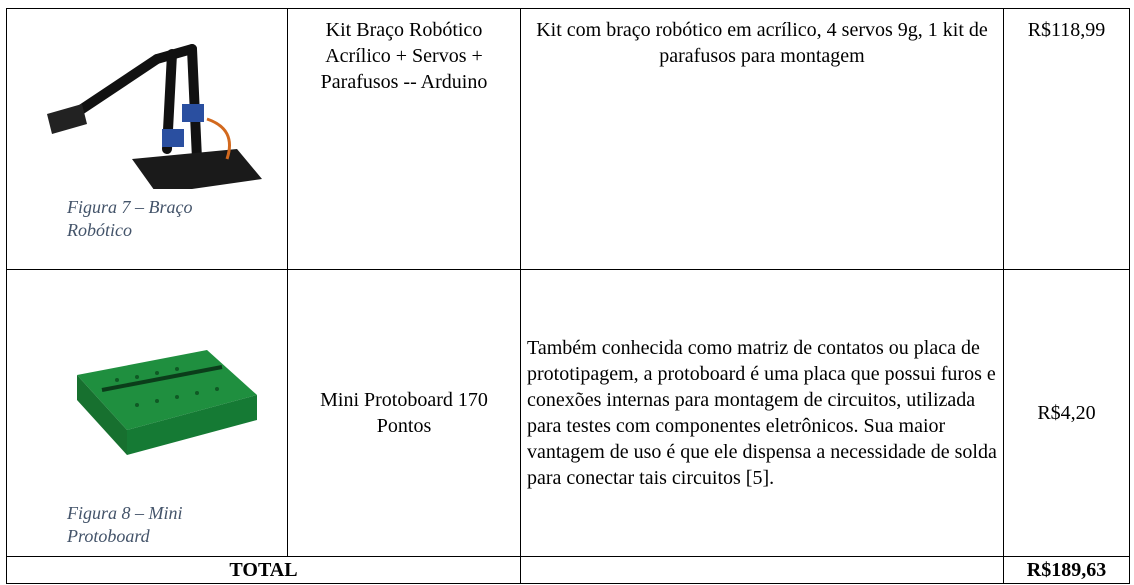  I want to click on image-cell: Figura 7 – Braço Robótico, so click(147, 139).